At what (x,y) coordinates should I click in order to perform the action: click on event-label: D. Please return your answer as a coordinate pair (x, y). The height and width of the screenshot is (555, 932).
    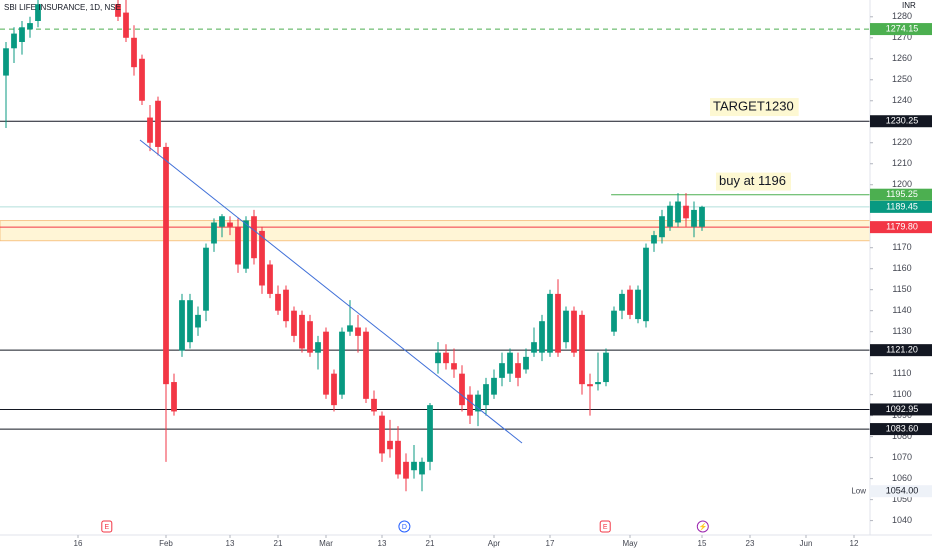
    Looking at the image, I should click on (404, 527).